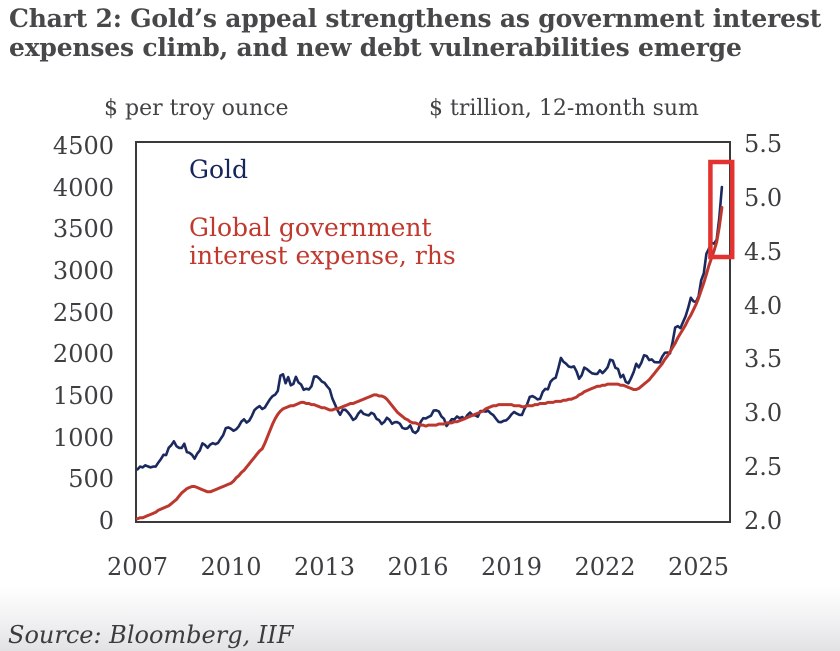 This screenshot has height=651, width=840. I want to click on left-axis-tick-label: 4500, so click(83, 146).